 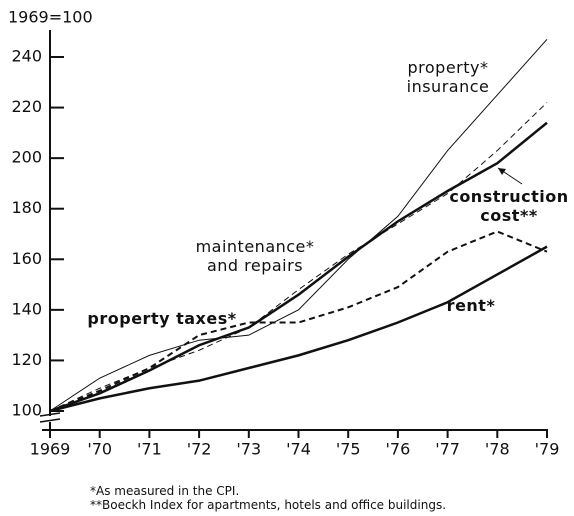 What do you see at coordinates (26, 106) in the screenshot?
I see `y-tick-label: 220` at bounding box center [26, 106].